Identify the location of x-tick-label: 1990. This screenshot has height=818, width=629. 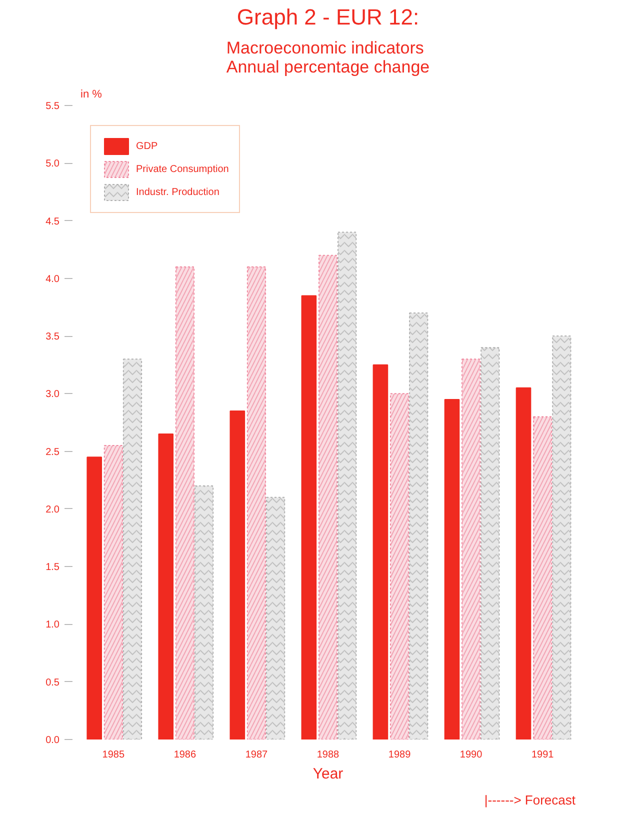
(471, 755).